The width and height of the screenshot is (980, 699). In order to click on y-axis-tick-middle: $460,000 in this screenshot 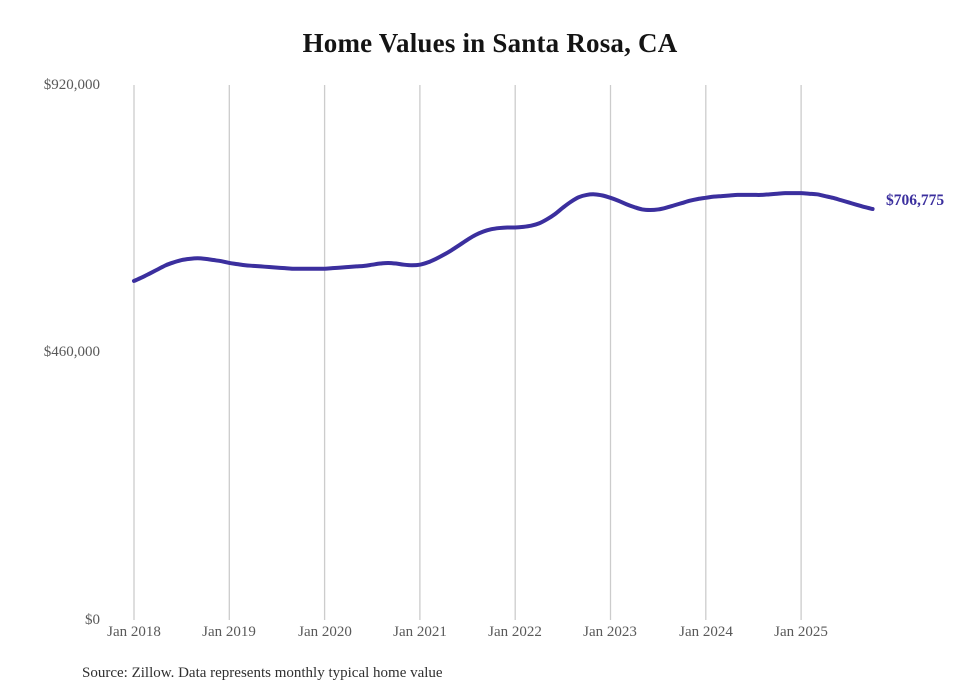, I will do `click(71, 352)`.